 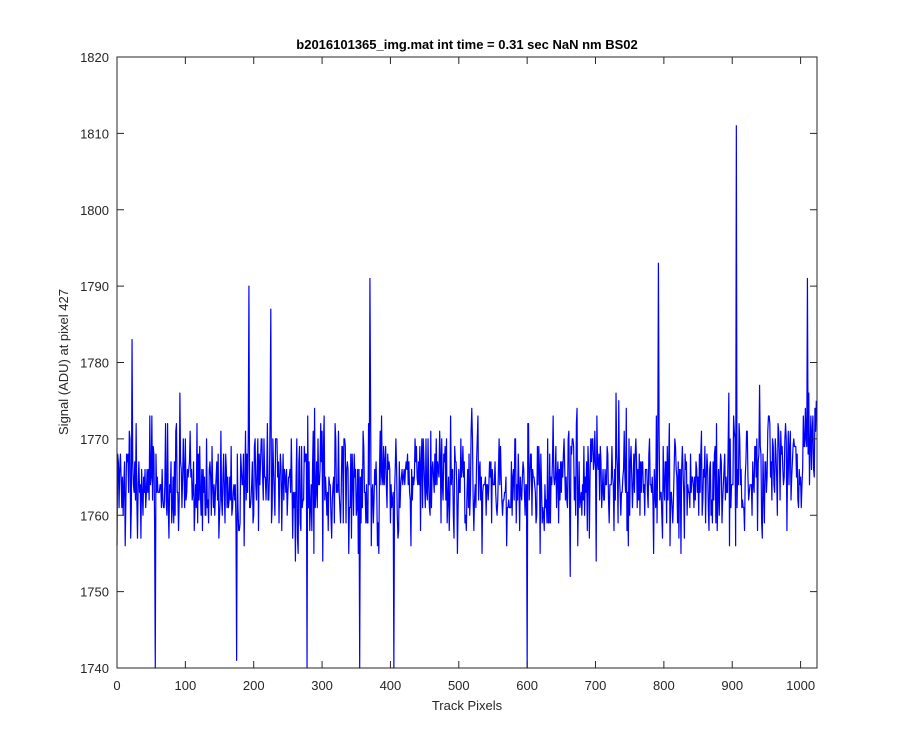 What do you see at coordinates (186, 685) in the screenshot?
I see `x-tick-label: 100` at bounding box center [186, 685].